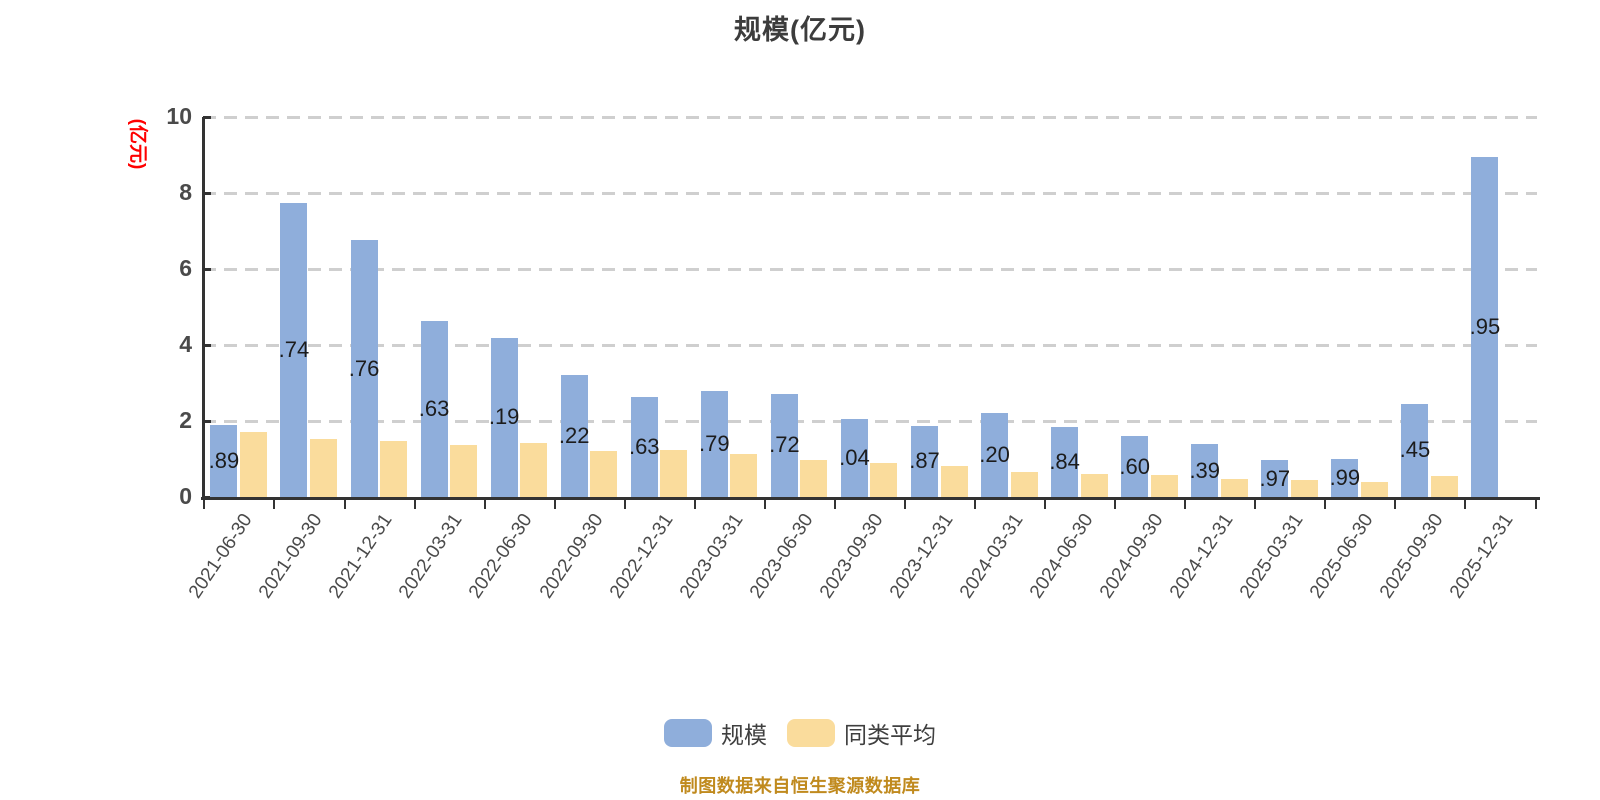 The width and height of the screenshot is (1600, 800). I want to click on legend-item-peer-average: 同类平均, so click(861, 733).